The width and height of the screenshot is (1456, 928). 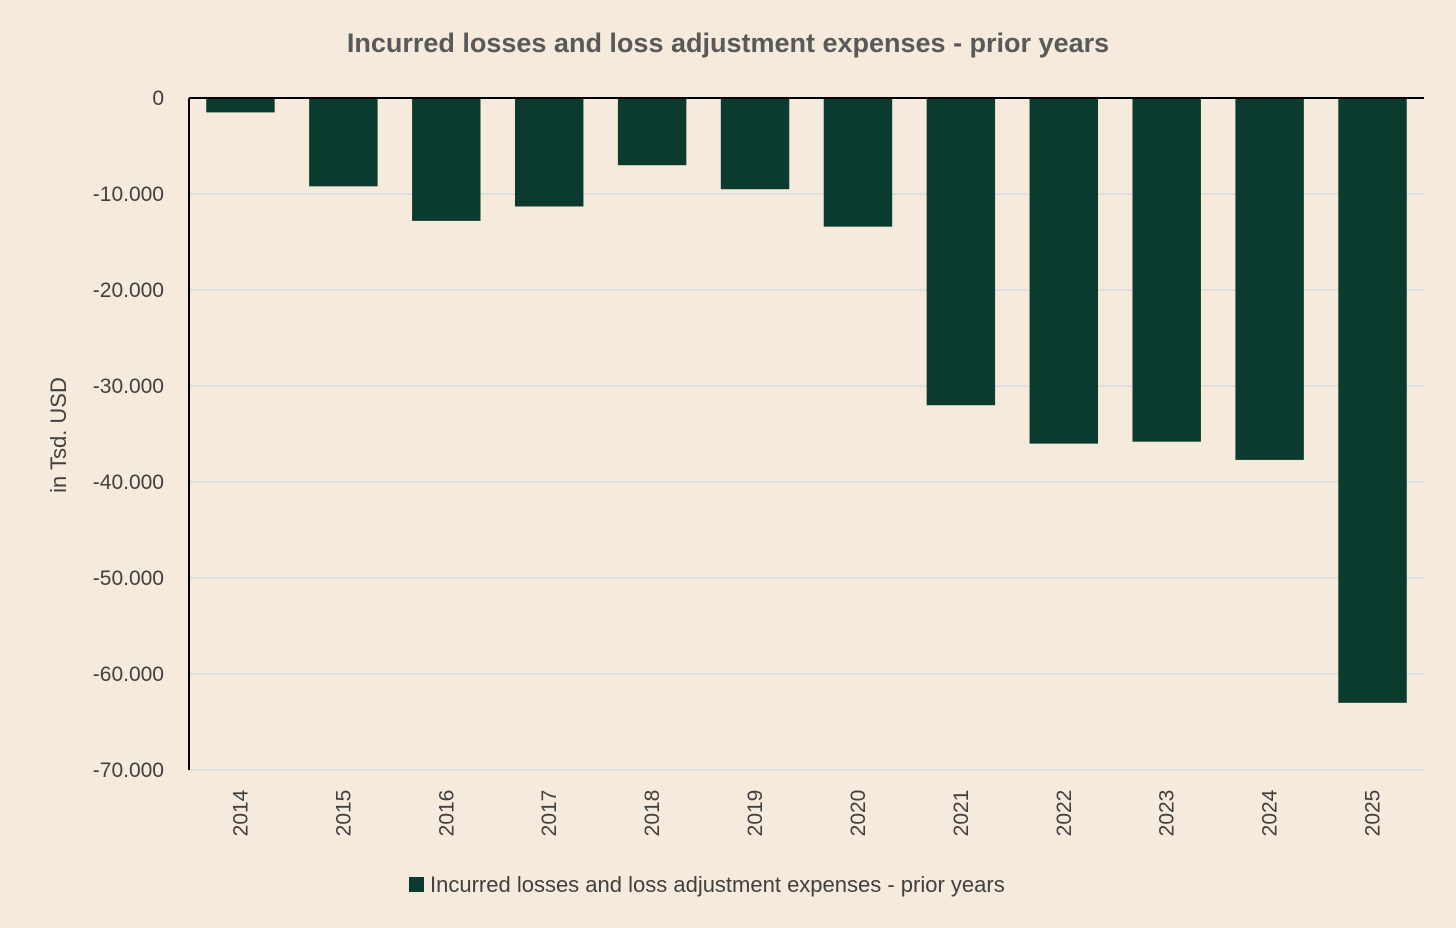 What do you see at coordinates (343, 813) in the screenshot?
I see `x-tick-label: 2015` at bounding box center [343, 813].